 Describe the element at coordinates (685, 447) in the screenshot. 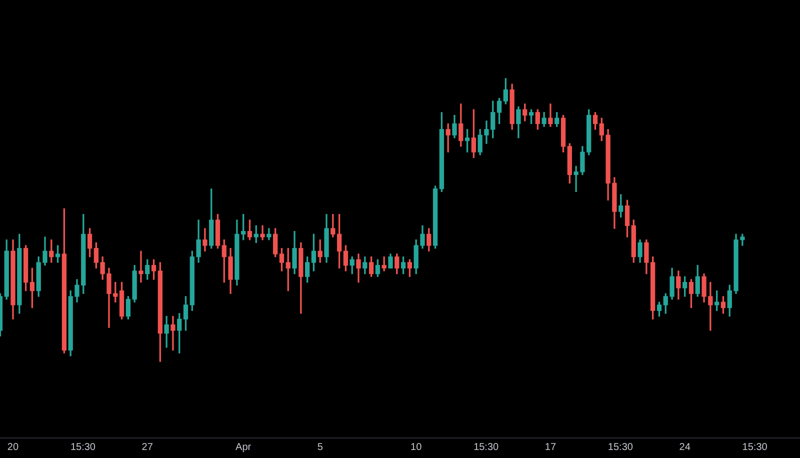

I see `x-tick-label: 24` at that location.